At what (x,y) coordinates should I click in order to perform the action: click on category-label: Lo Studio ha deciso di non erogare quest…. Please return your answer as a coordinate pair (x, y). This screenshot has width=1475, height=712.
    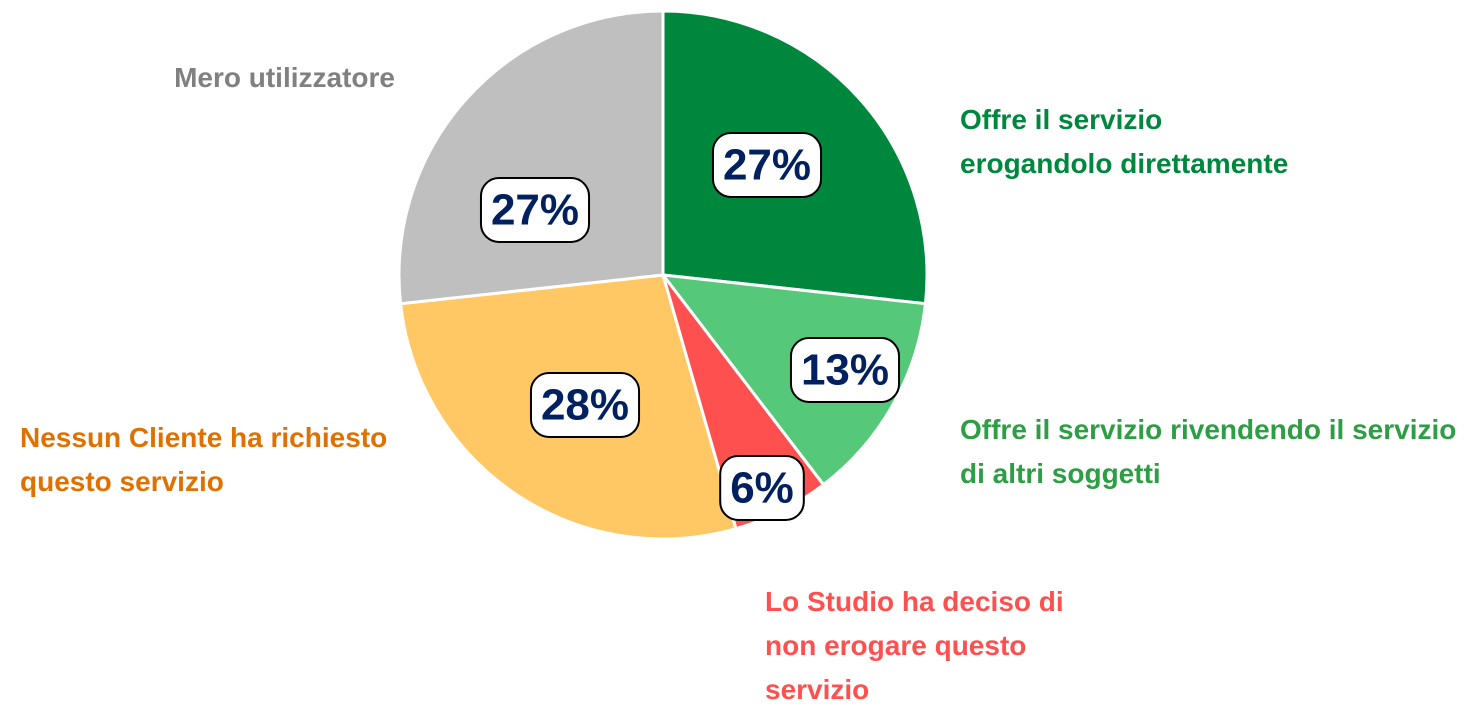
    Looking at the image, I should click on (914, 645).